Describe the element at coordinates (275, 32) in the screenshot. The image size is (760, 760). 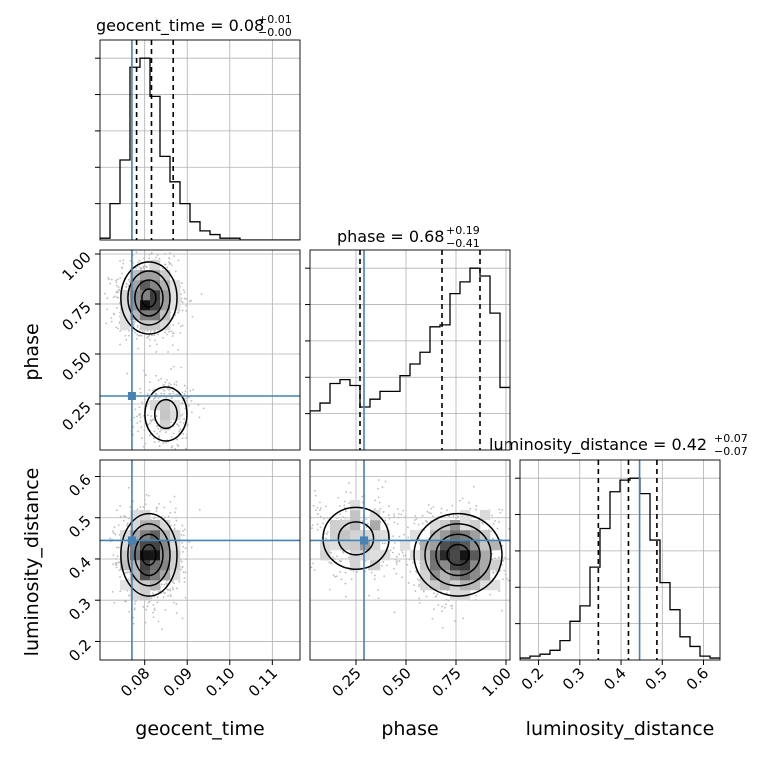
I see `title-geocent-time-sub: −0.00` at that location.